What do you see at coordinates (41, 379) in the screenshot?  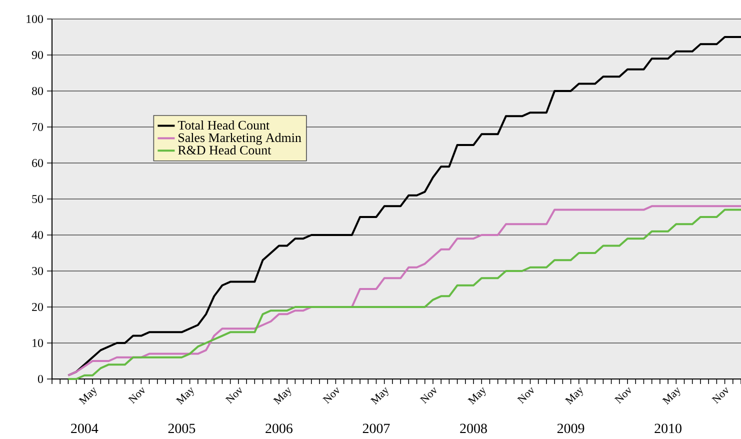 I see `y-tick-label: 0` at bounding box center [41, 379].